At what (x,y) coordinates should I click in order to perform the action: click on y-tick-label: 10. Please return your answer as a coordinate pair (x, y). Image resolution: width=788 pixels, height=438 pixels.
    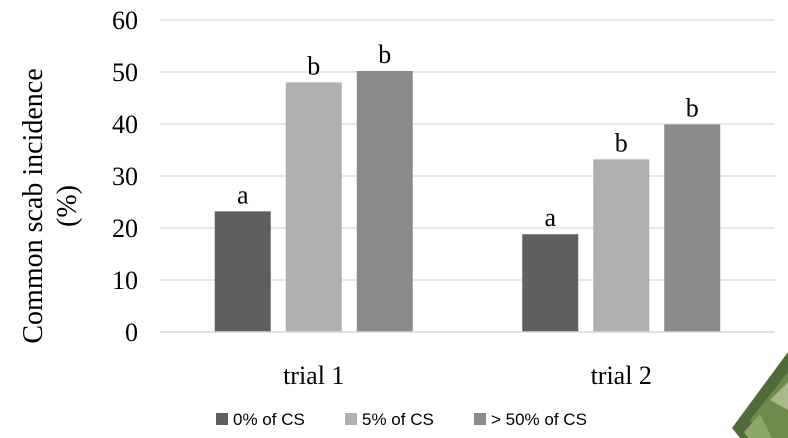
    Looking at the image, I should click on (125, 280).